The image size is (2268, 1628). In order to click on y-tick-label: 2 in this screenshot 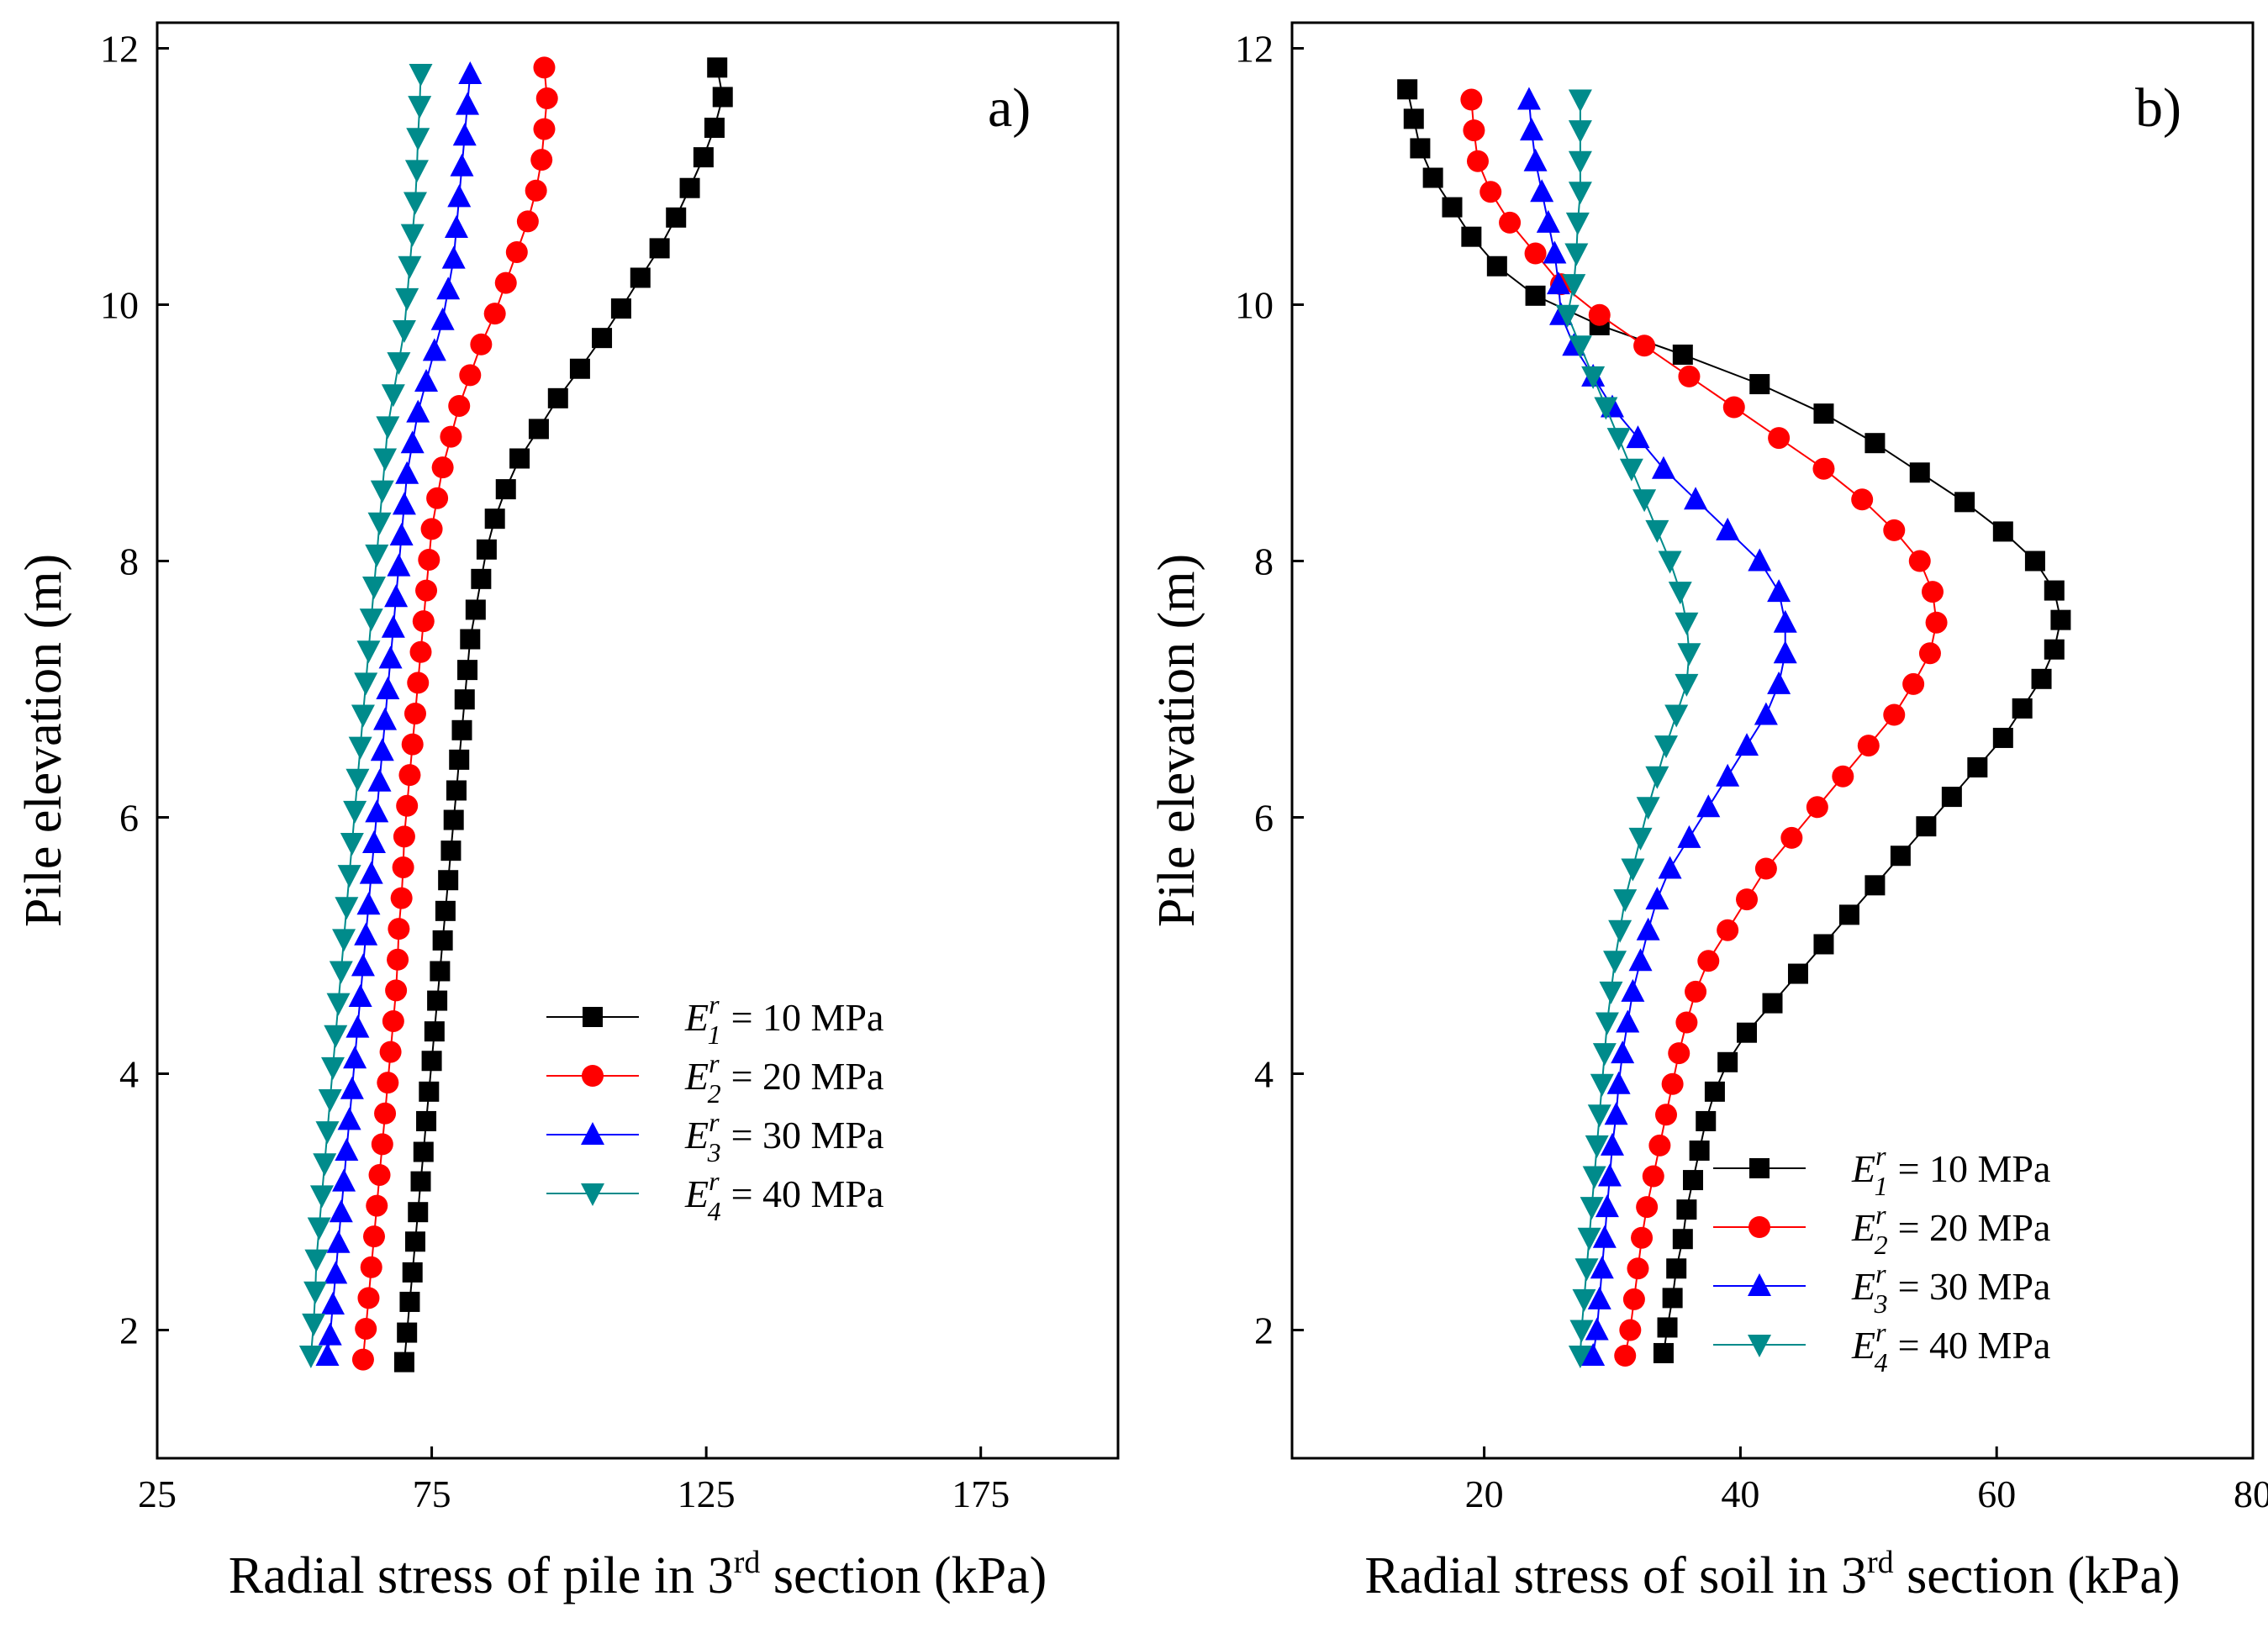, I will do `click(1264, 1330)`.